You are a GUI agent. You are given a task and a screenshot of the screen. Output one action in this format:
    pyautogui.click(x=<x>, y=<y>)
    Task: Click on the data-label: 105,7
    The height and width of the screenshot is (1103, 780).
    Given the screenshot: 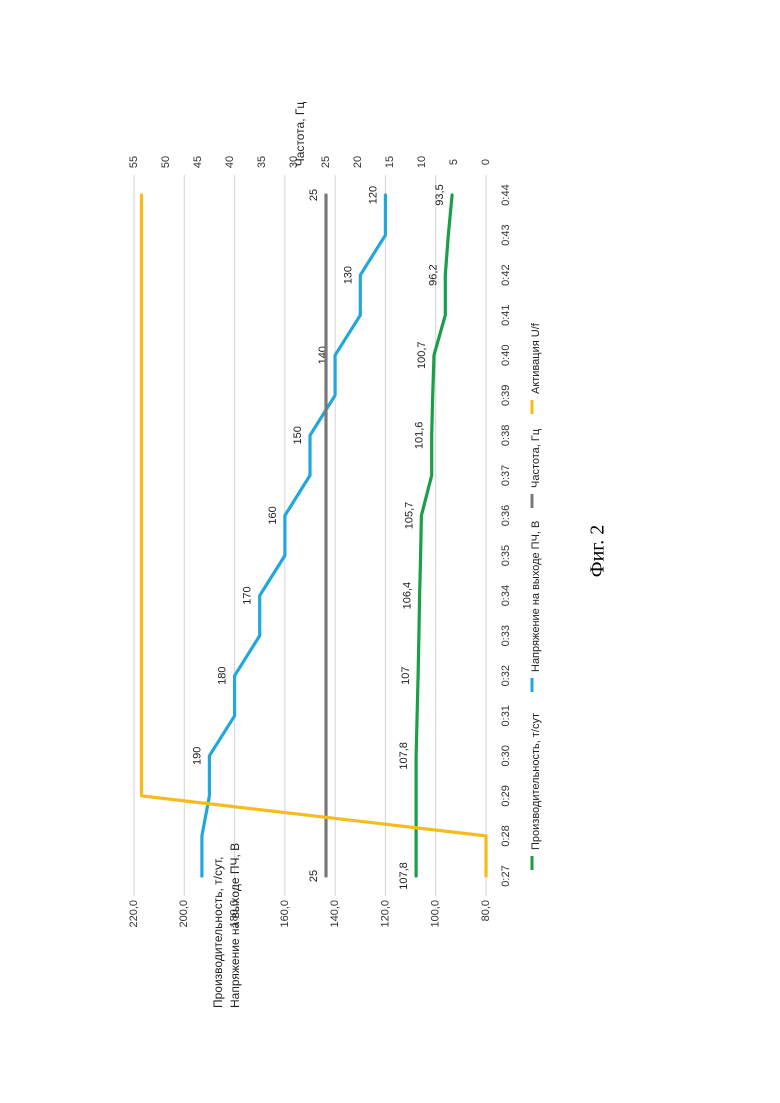 What is the action you would take?
    pyautogui.click(x=409, y=516)
    